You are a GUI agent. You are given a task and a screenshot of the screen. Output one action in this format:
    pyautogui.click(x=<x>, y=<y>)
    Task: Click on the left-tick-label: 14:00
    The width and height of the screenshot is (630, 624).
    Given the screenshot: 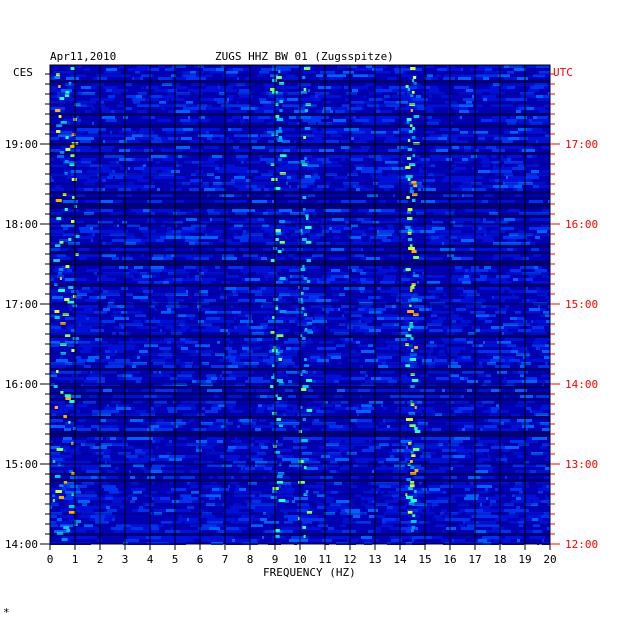 What is the action you would take?
    pyautogui.click(x=21, y=544)
    